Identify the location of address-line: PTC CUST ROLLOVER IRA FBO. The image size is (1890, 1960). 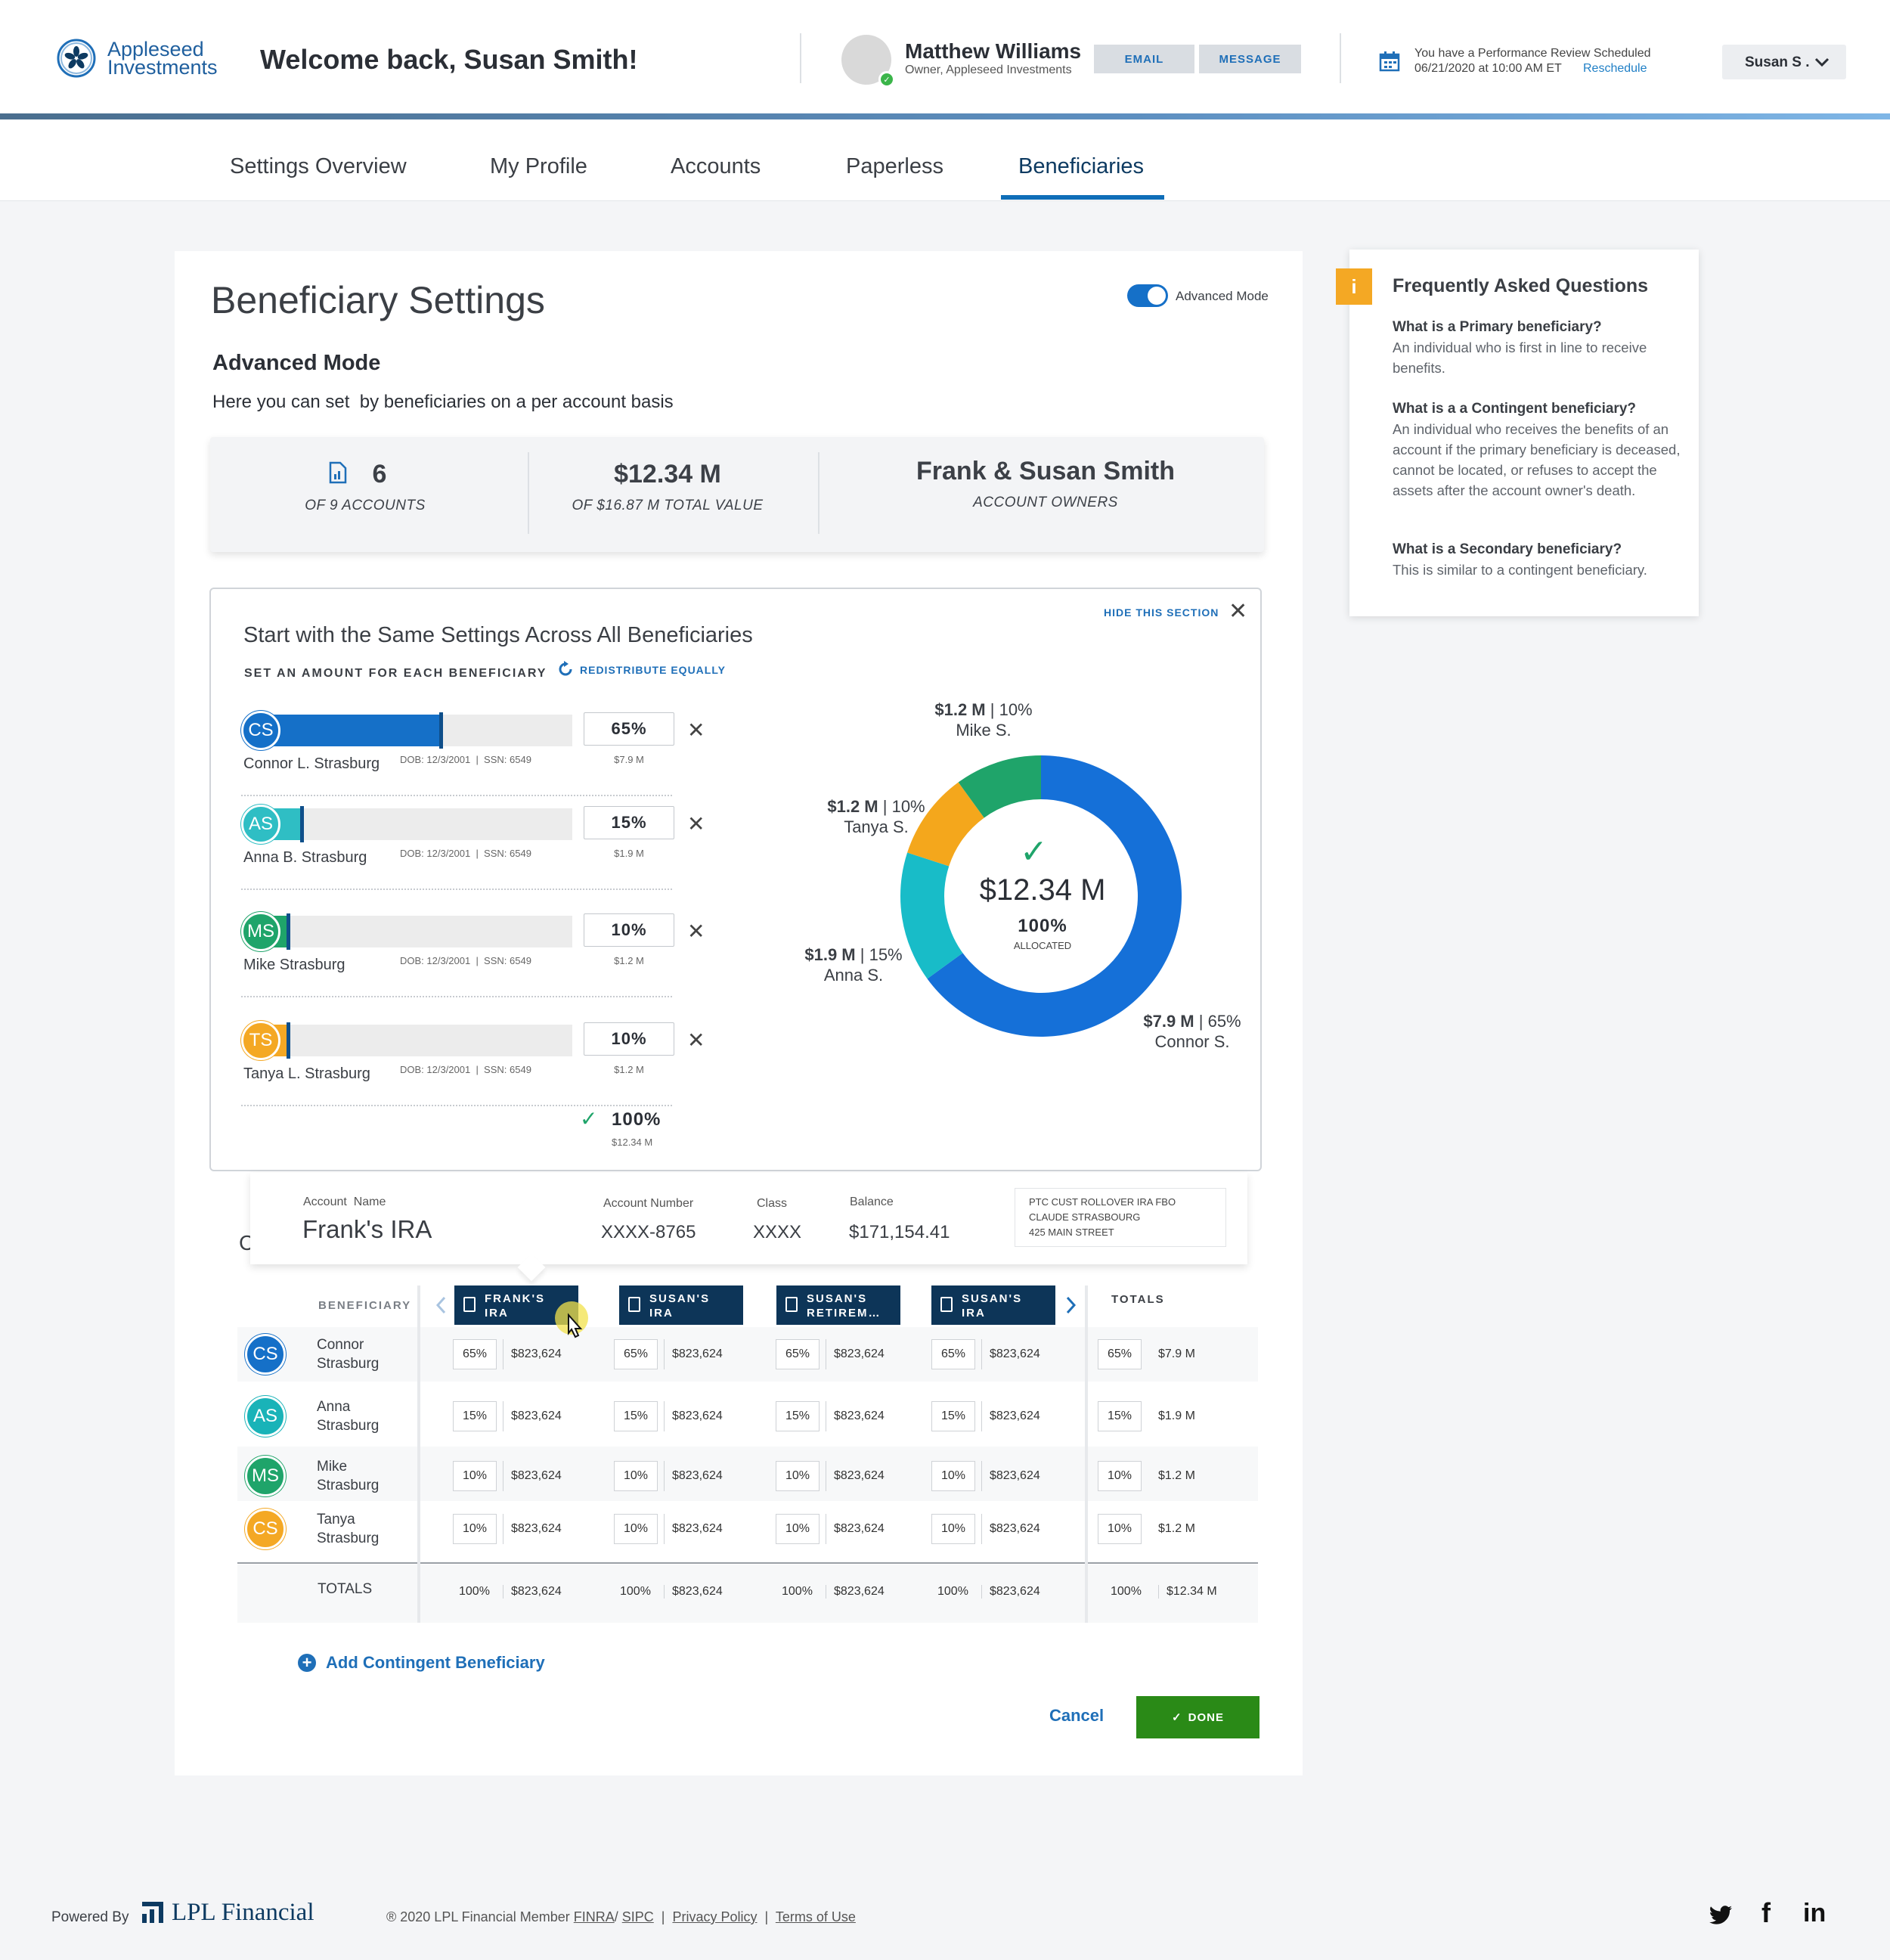
(1103, 1202).